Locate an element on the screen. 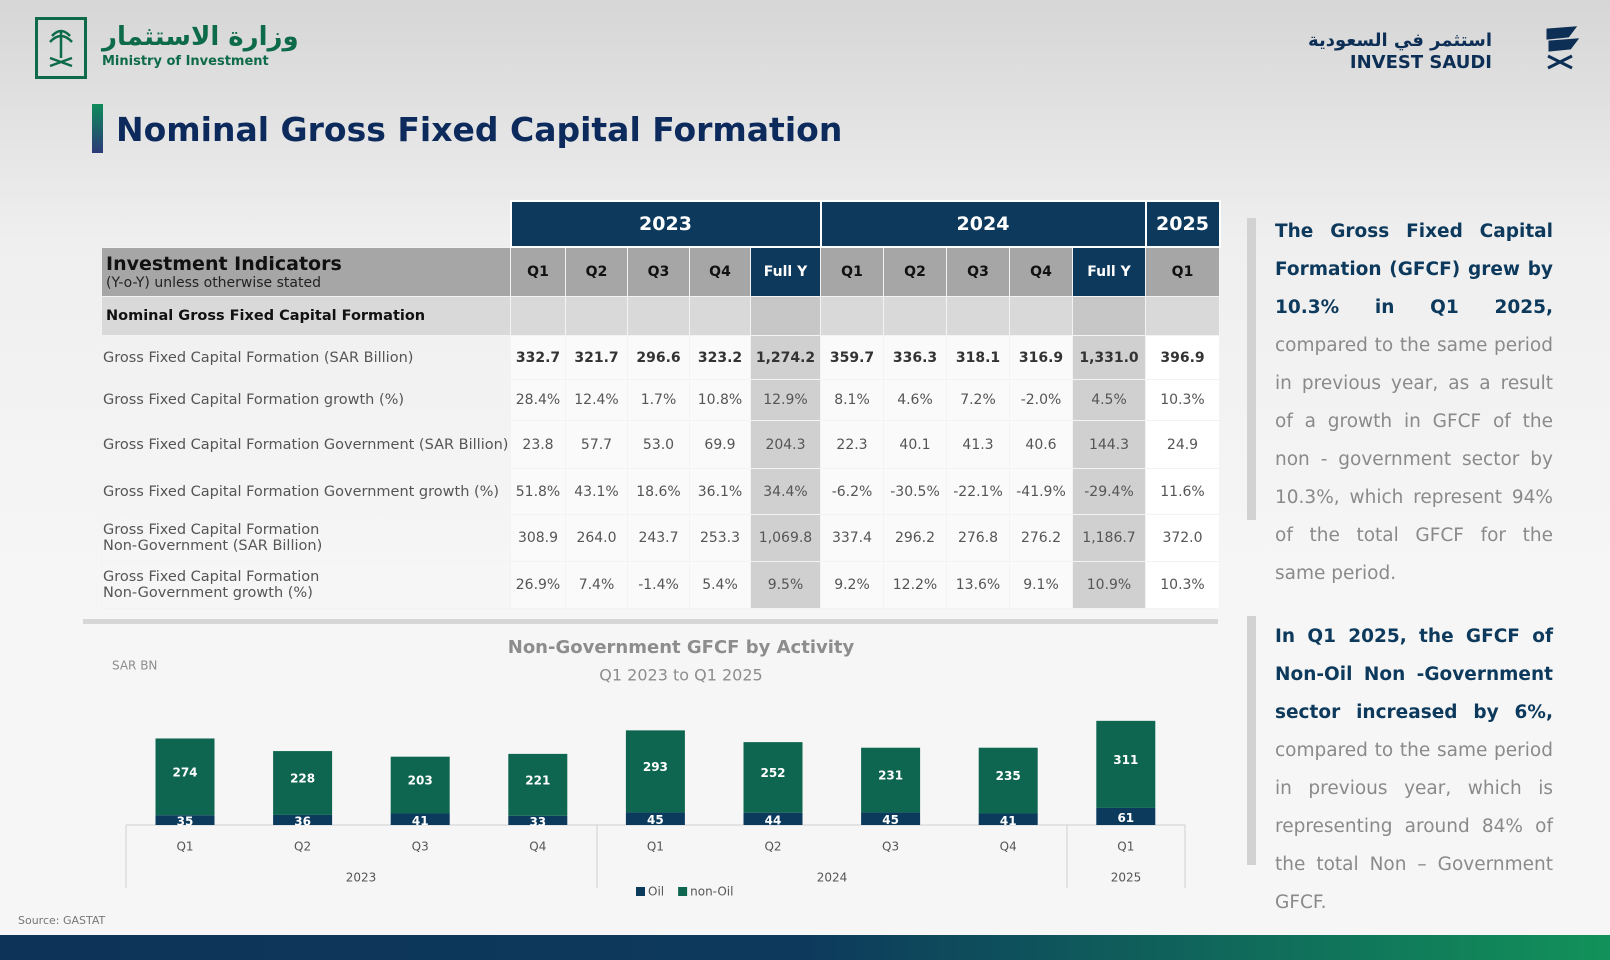 Image resolution: width=1610 pixels, height=960 pixels. page-title: Nominal Gross Fixed Capital Formation is located at coordinates (479, 129).